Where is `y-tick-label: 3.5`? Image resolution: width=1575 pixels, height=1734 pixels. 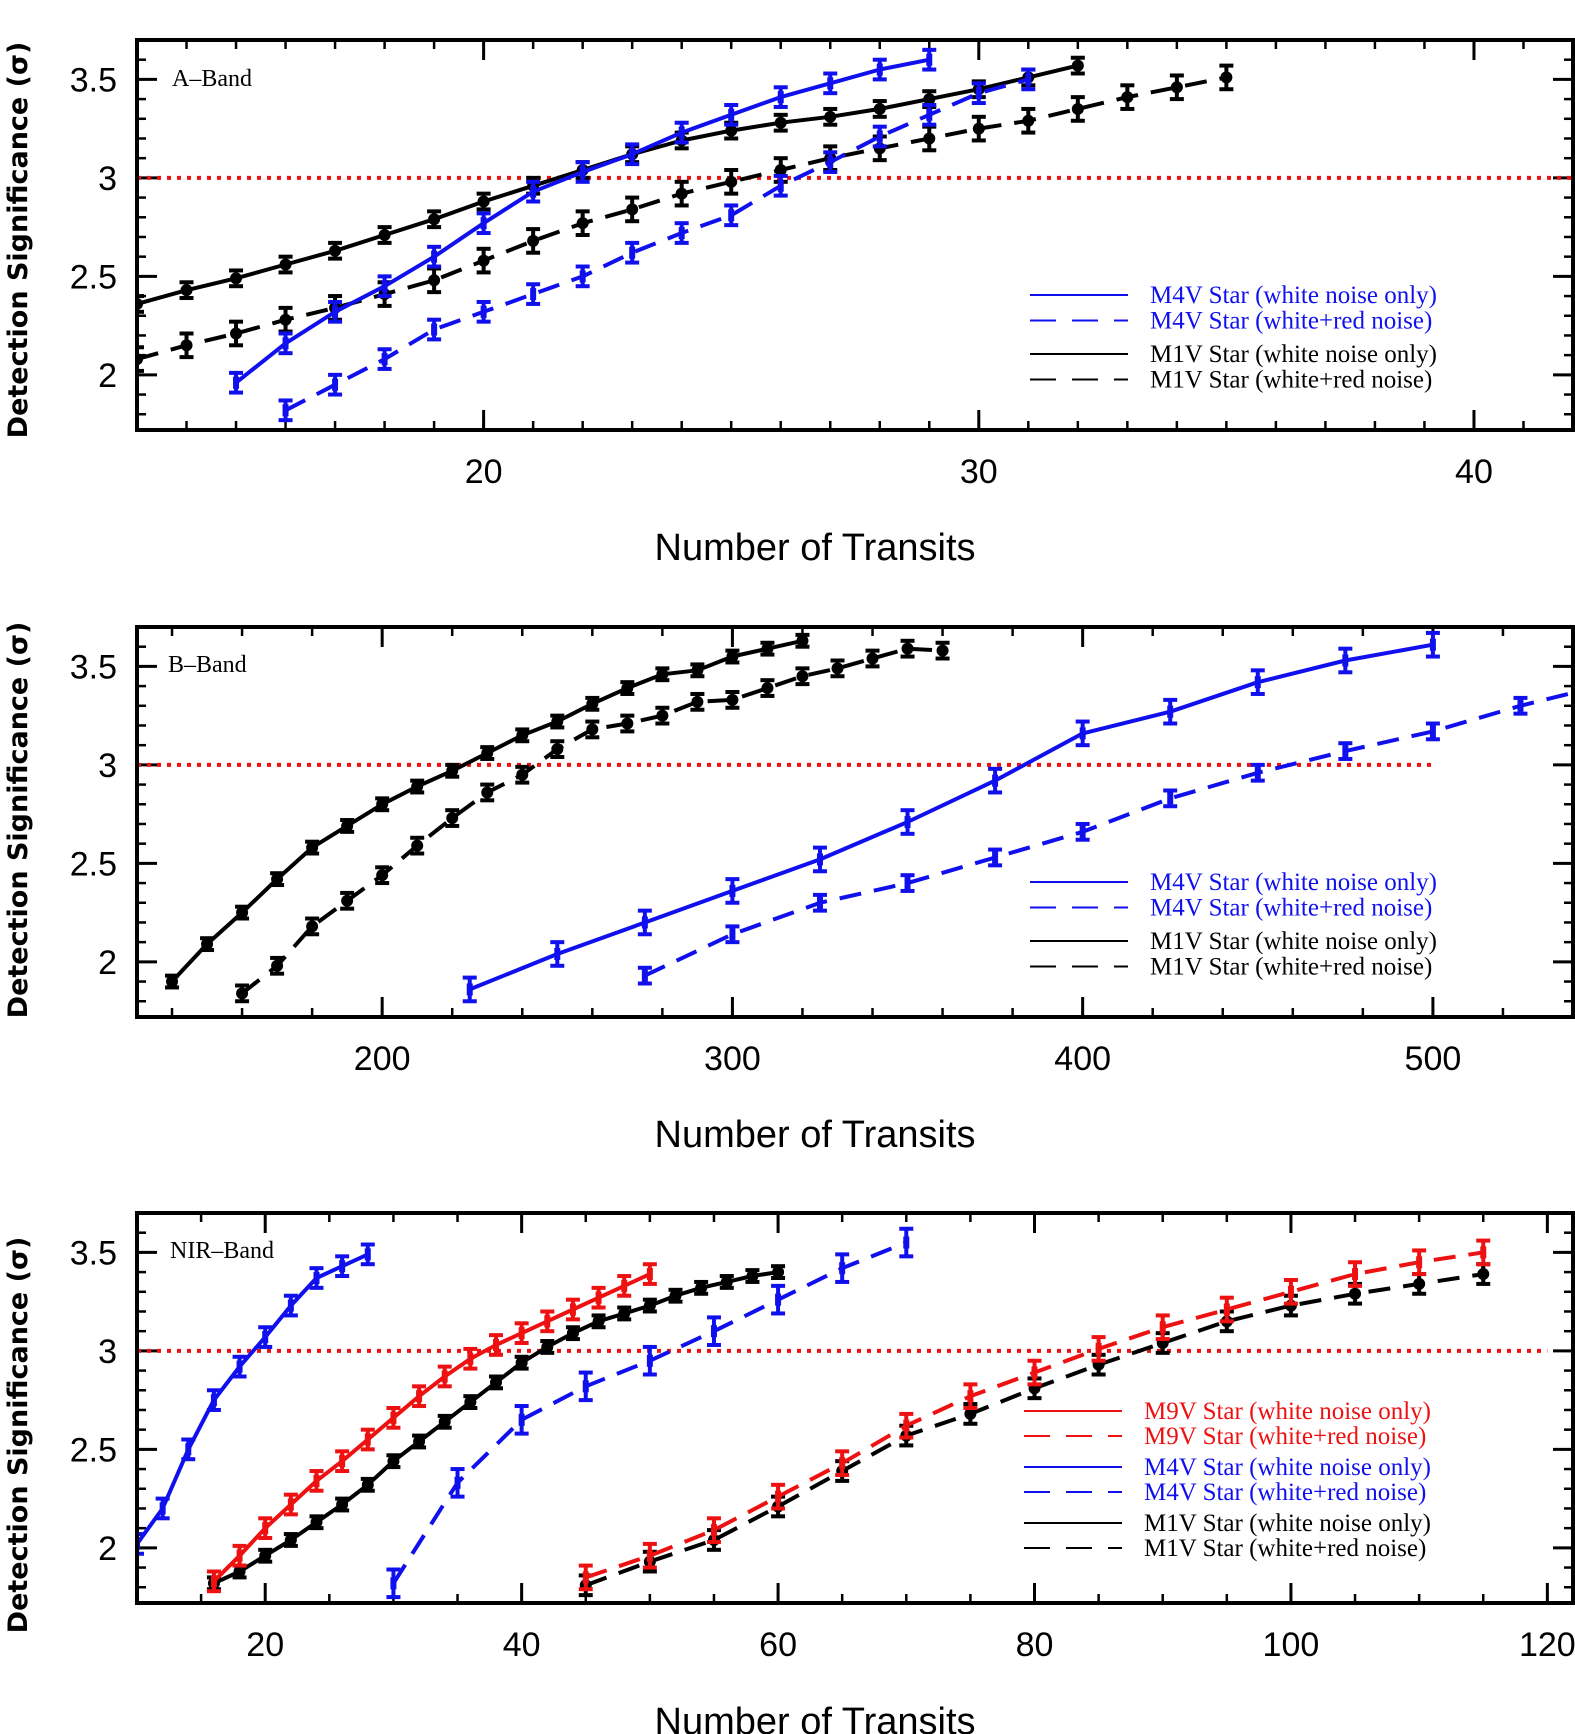 y-tick-label: 3.5 is located at coordinates (93, 80).